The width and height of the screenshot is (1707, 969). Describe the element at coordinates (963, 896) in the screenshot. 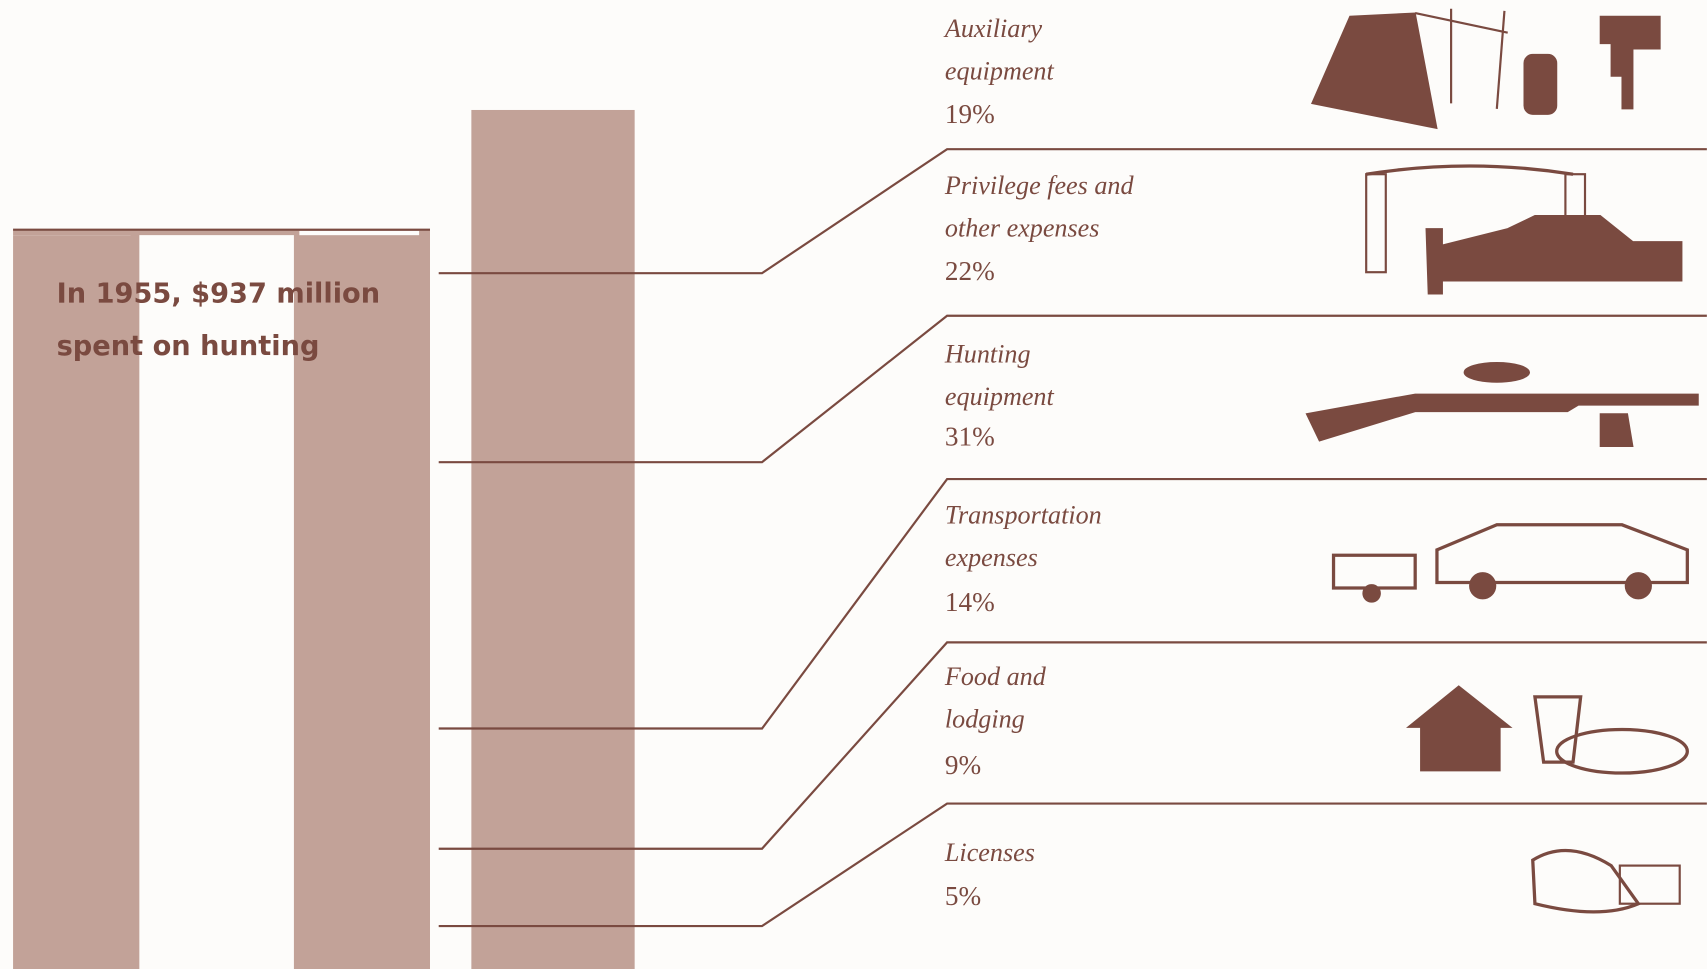

I see `value-label: 5%` at that location.